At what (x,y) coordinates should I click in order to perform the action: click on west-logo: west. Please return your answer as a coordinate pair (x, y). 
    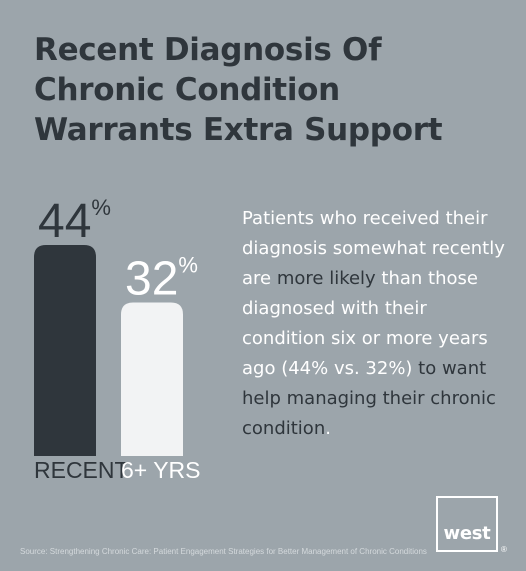
    Looking at the image, I should click on (467, 524).